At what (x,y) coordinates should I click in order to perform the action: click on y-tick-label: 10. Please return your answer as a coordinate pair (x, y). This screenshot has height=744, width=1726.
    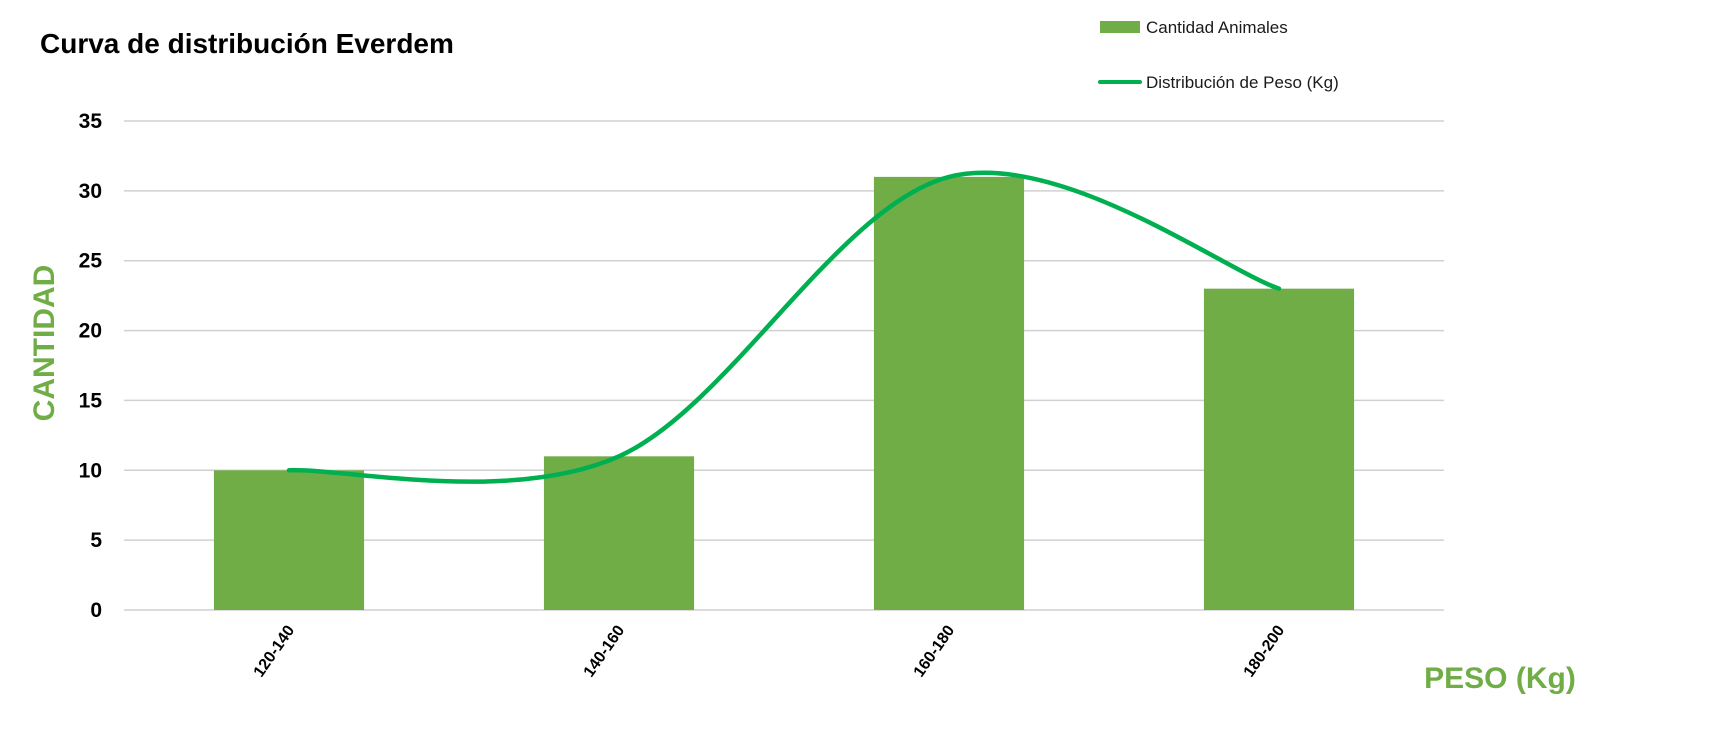
    Looking at the image, I should click on (90, 470).